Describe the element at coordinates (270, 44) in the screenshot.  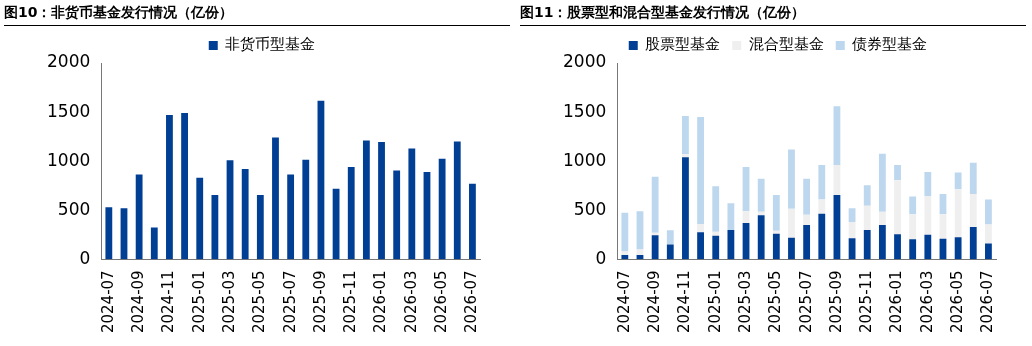
I see `legend-label: 非货币型基金` at that location.